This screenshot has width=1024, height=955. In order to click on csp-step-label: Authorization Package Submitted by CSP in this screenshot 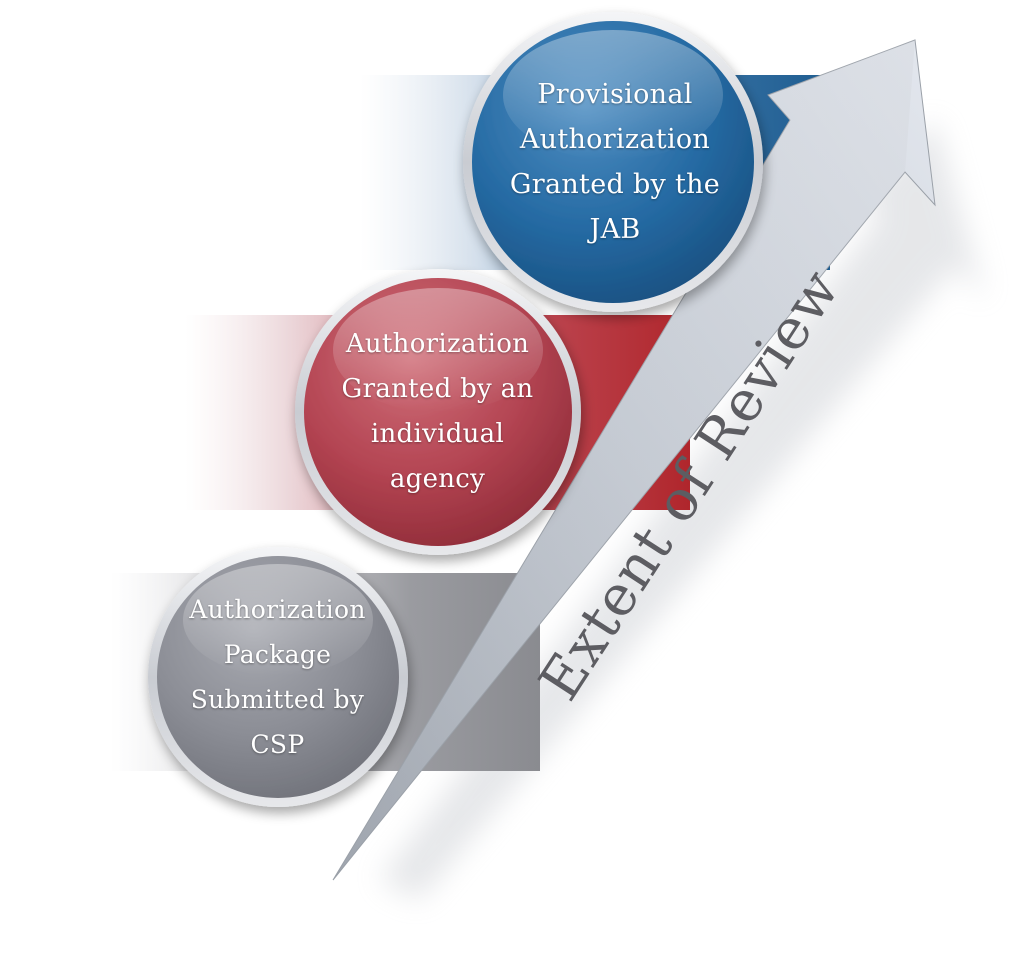, I will do `click(277, 676)`.